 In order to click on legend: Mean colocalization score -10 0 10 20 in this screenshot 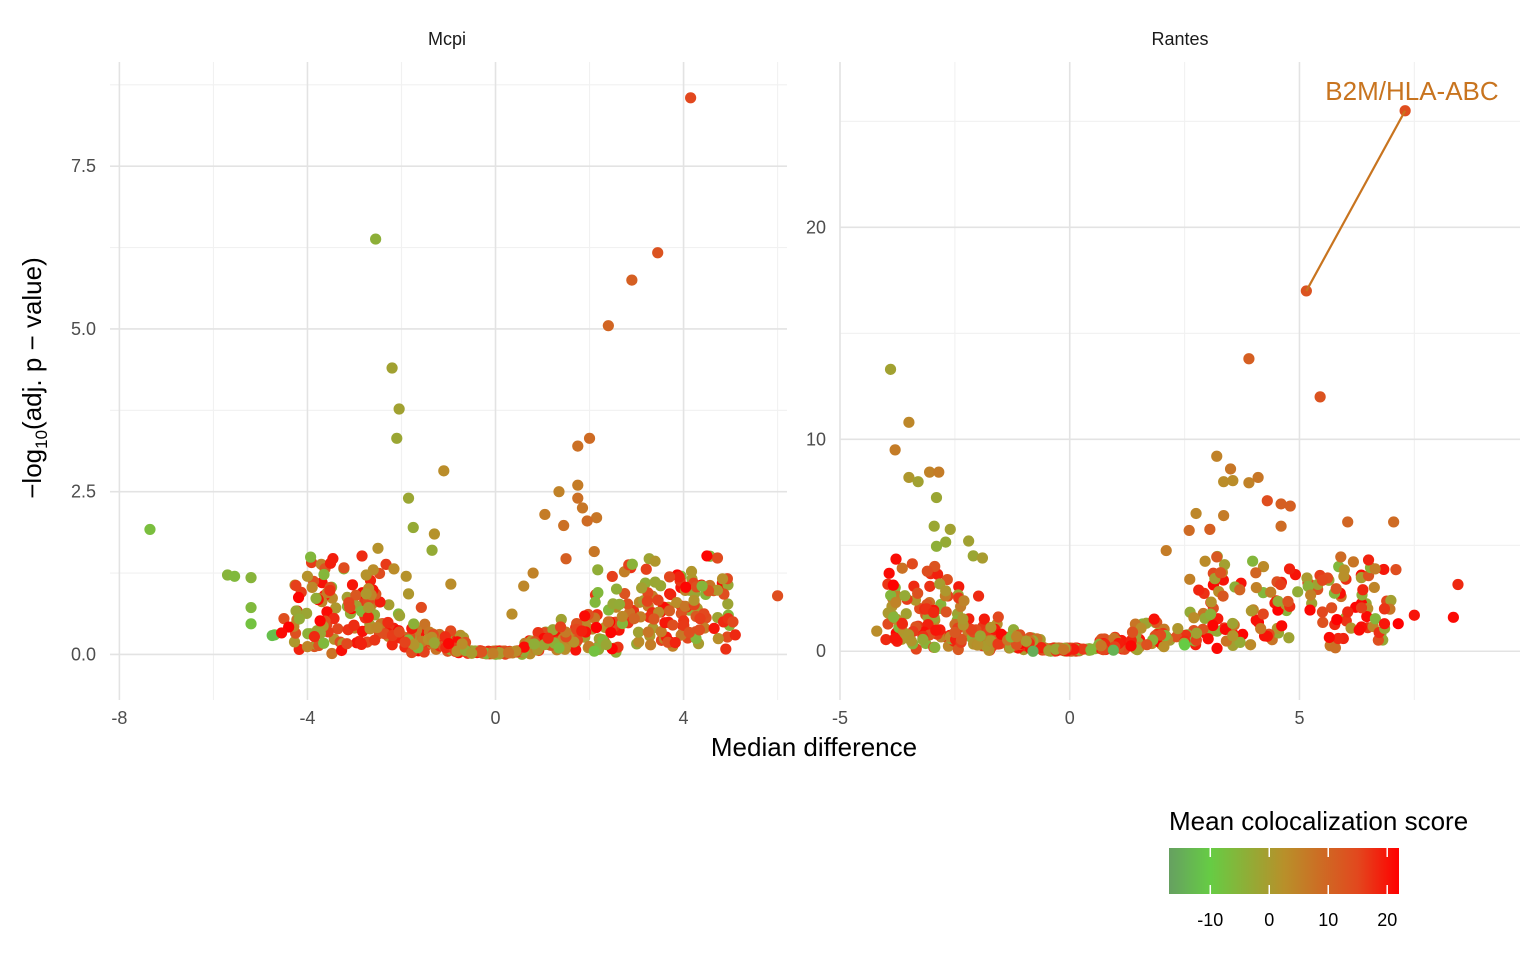, I will do `click(1318, 868)`.